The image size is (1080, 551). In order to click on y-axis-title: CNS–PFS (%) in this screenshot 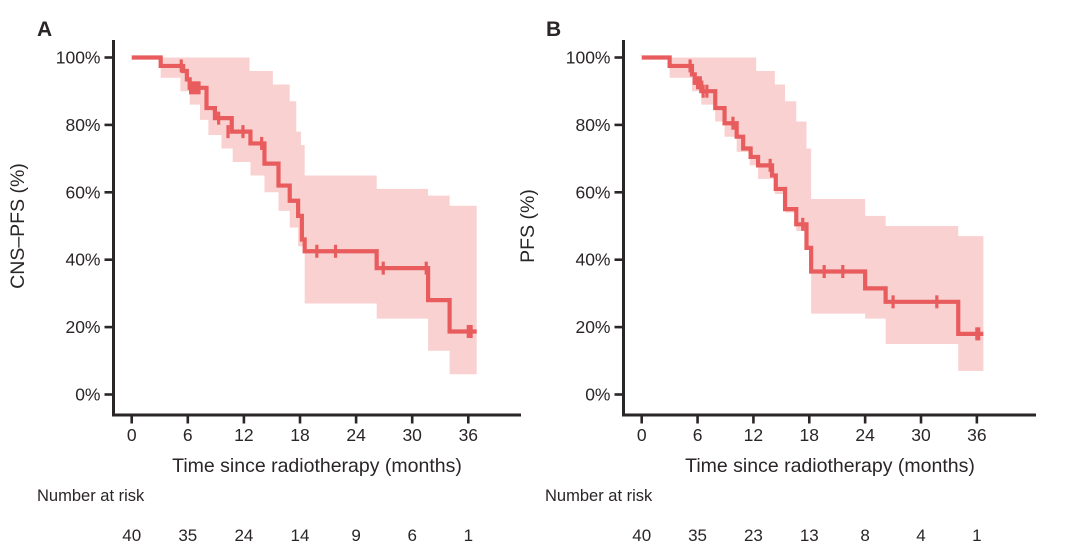, I will do `click(18, 226)`.